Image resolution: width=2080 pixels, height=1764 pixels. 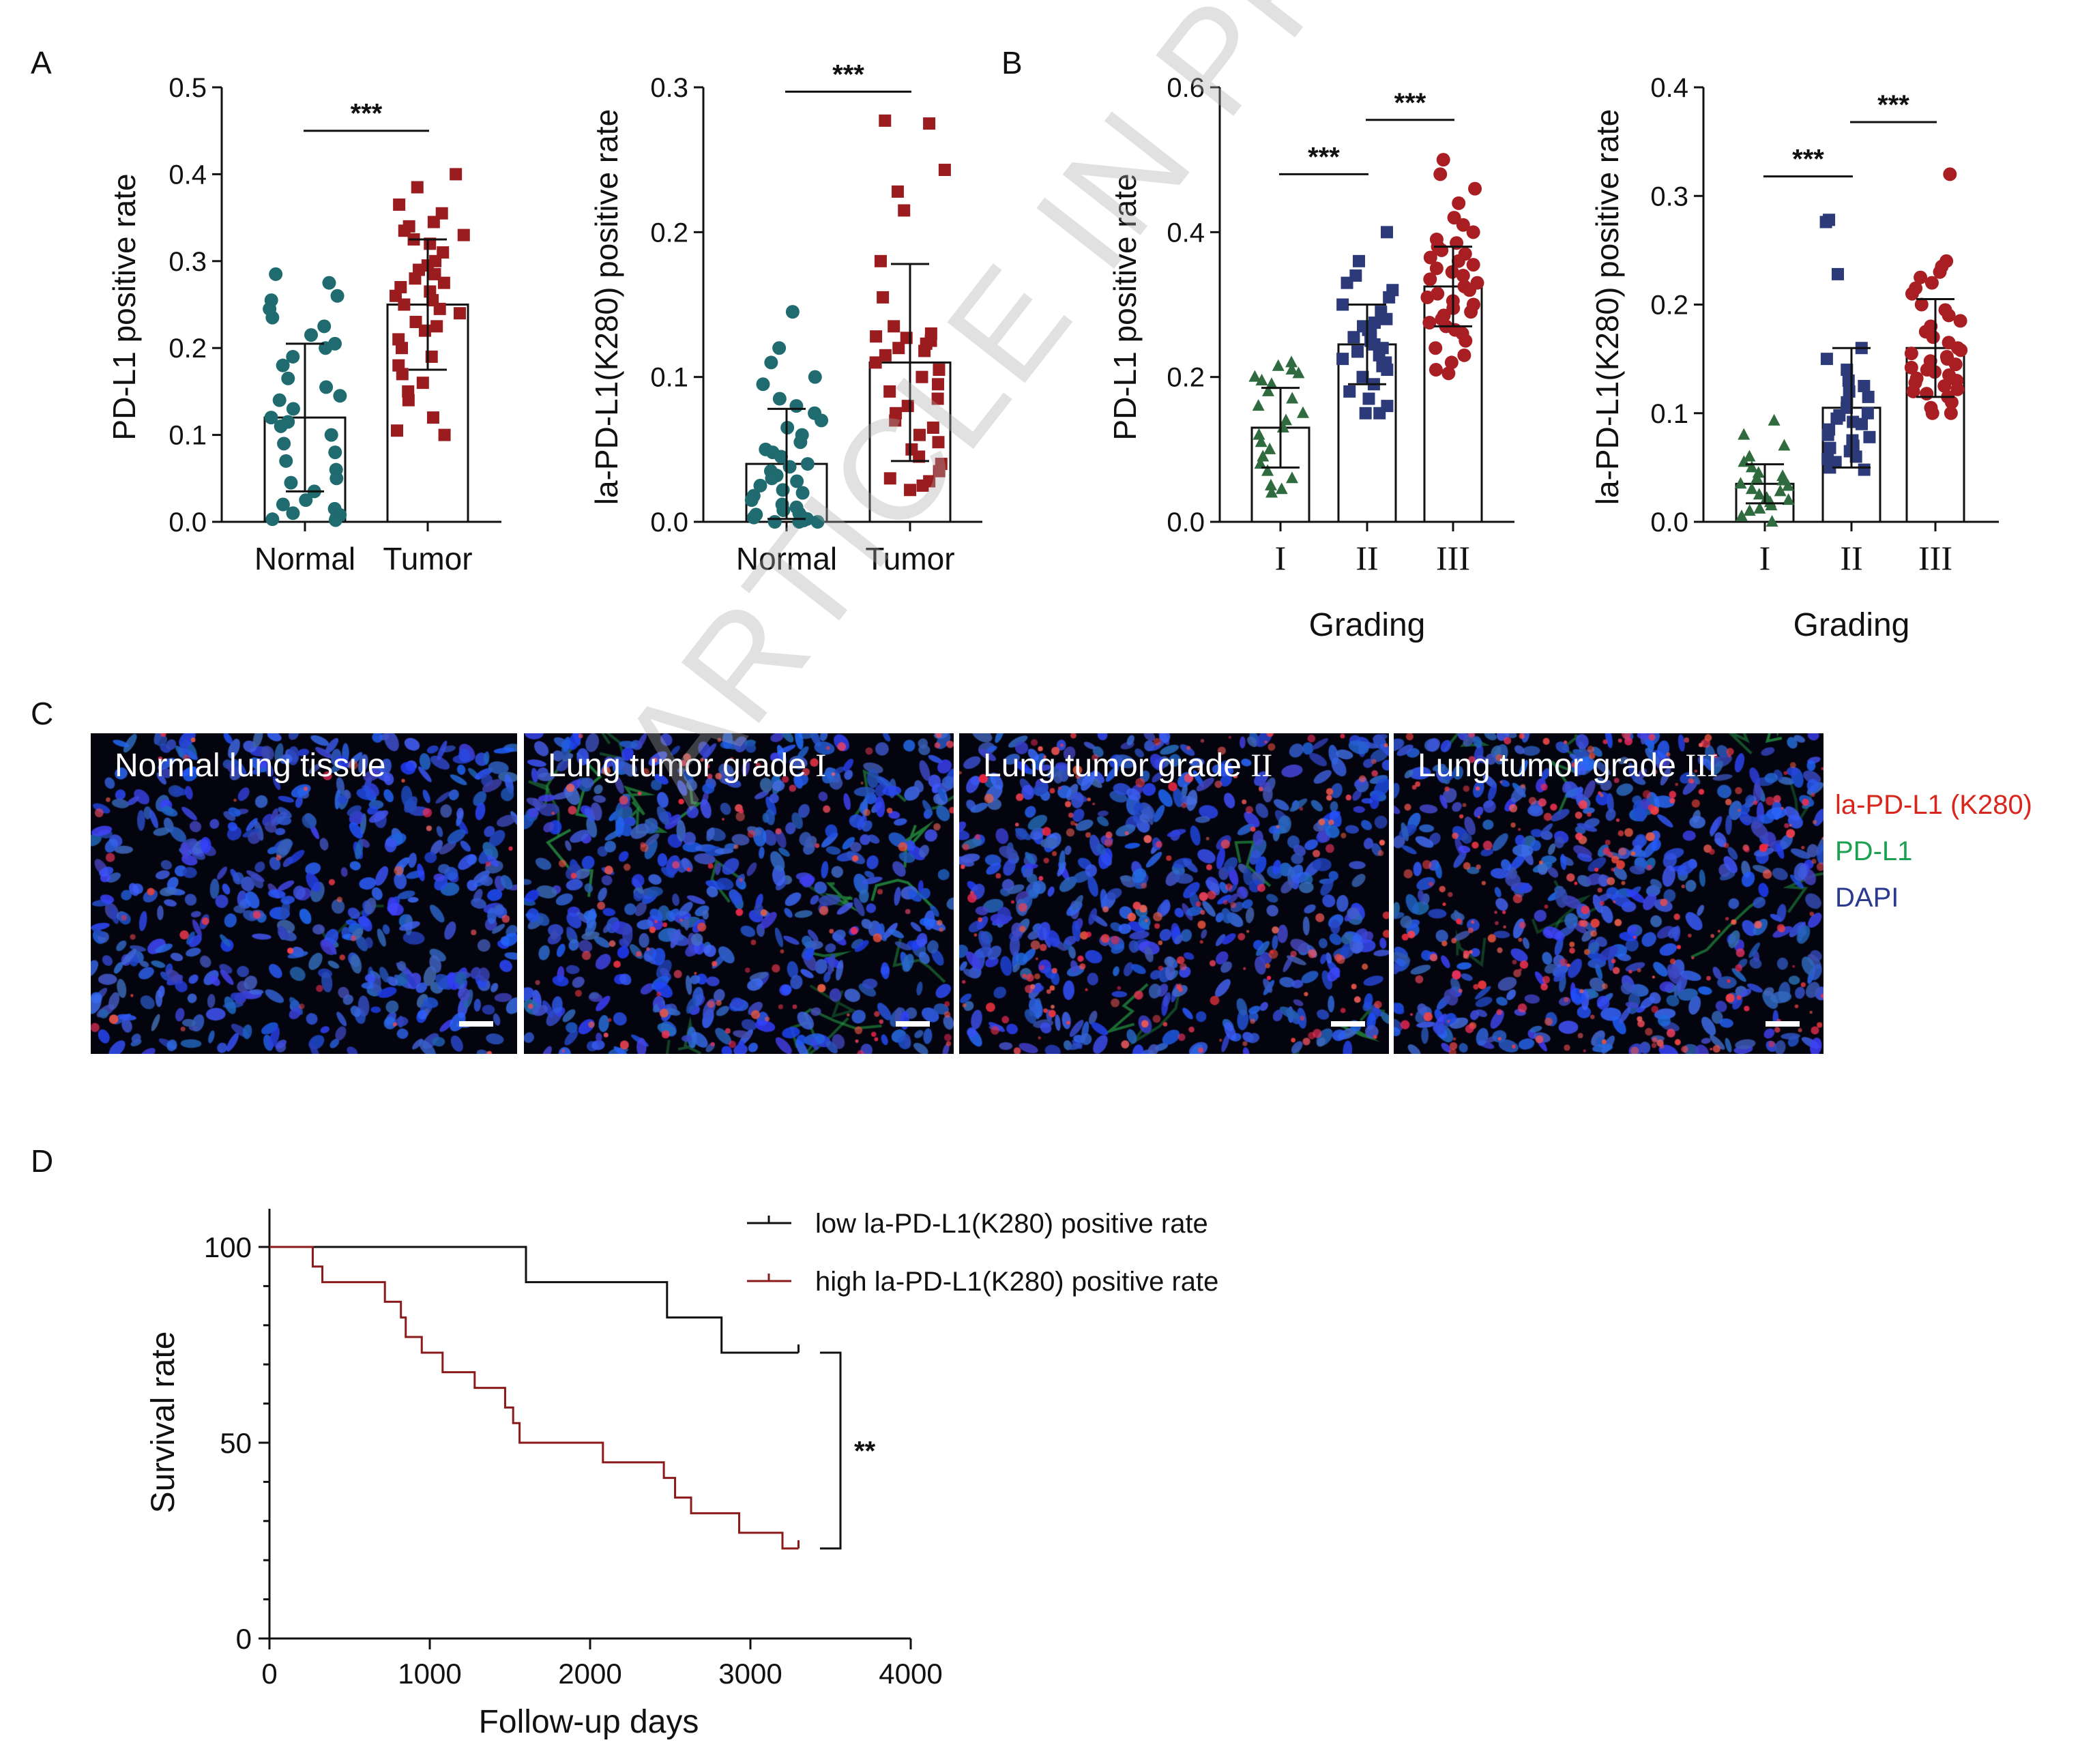 What do you see at coordinates (1186, 88) in the screenshot?
I see `y-tick-label: 0.6` at bounding box center [1186, 88].